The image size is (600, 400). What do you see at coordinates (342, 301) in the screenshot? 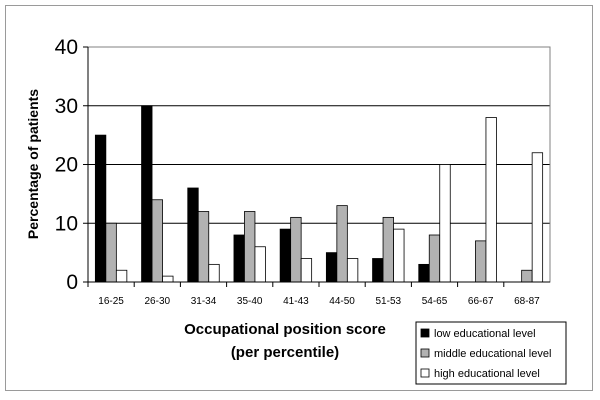
I see `x-tick-label: 44-50` at bounding box center [342, 301].